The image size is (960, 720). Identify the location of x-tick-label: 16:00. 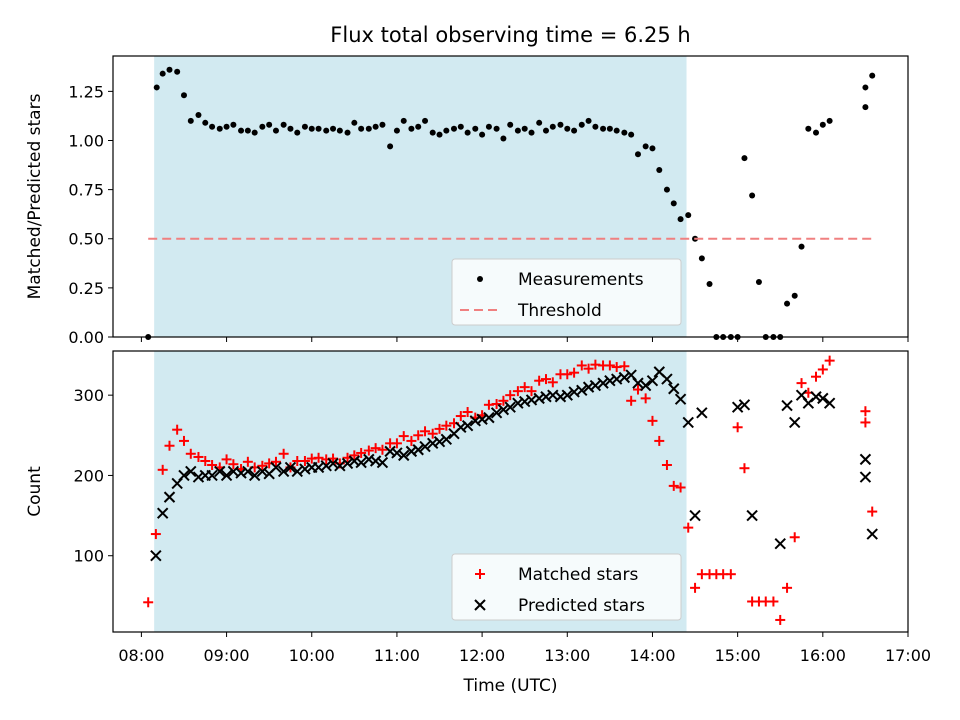
(823, 655).